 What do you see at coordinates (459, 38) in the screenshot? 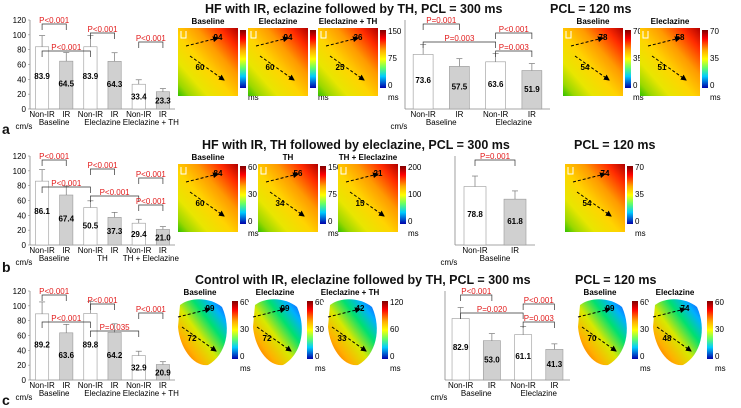
I see `p-value-label: P=0.003` at bounding box center [459, 38].